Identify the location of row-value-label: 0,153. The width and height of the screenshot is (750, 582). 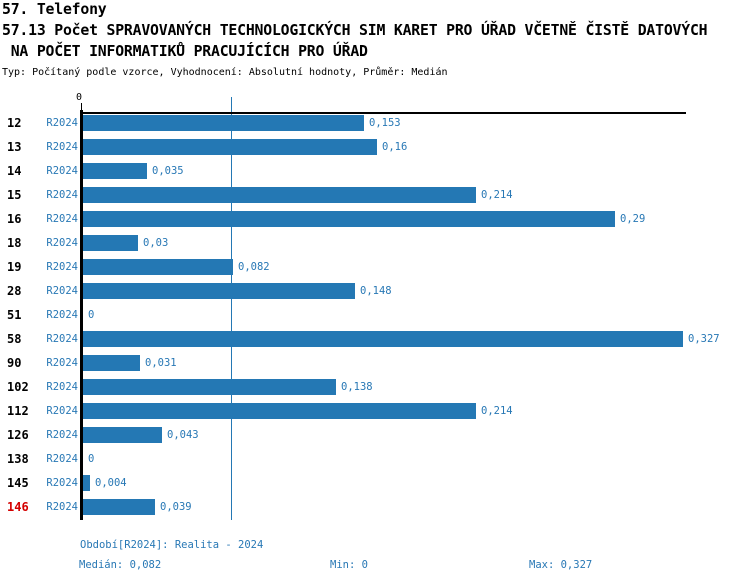
(385, 123).